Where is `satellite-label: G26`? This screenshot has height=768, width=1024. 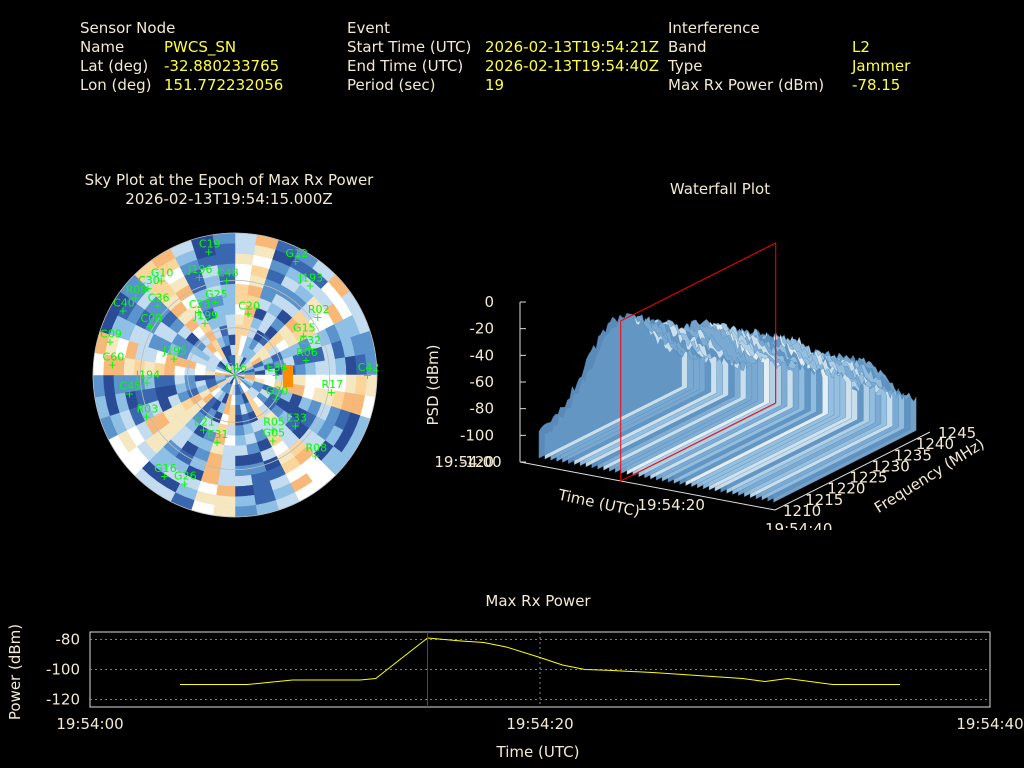 satellite-label: G26 is located at coordinates (185, 476).